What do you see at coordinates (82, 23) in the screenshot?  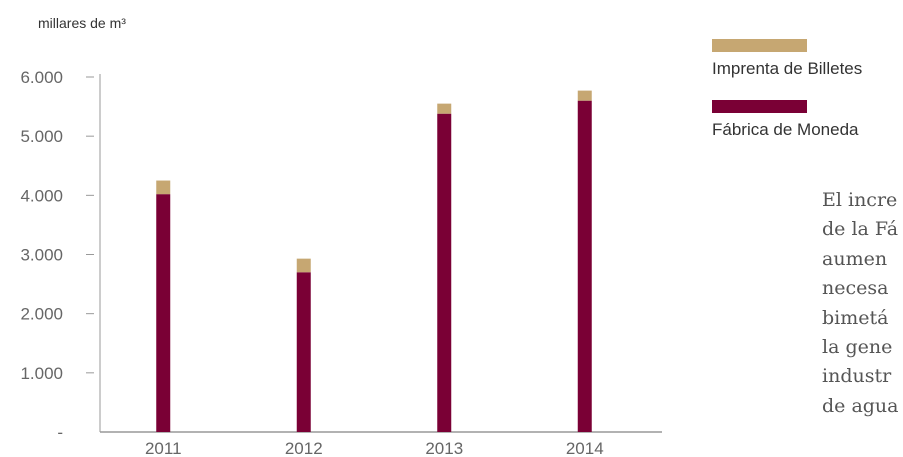 I see `unit-label: millares de m³` at bounding box center [82, 23].